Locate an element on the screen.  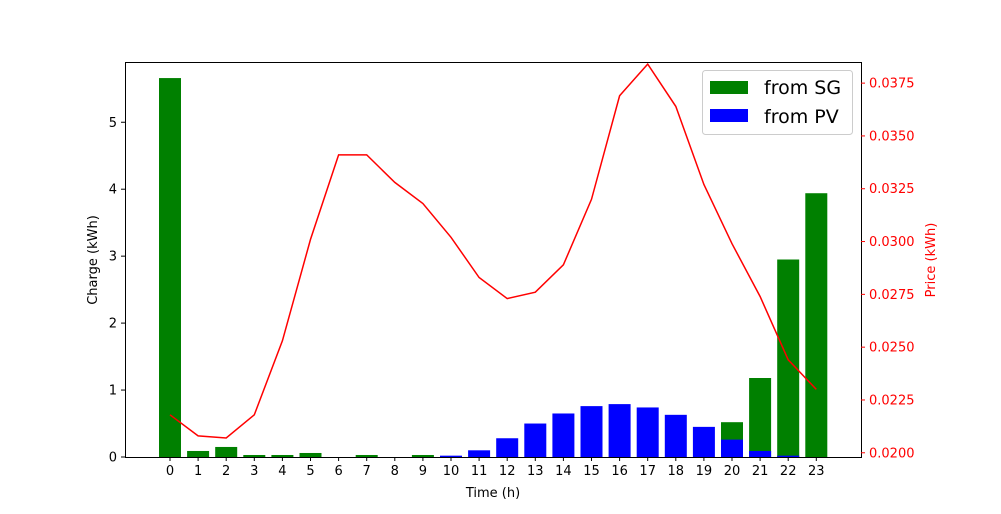
legend-label-sg: from SG is located at coordinates (802, 88).